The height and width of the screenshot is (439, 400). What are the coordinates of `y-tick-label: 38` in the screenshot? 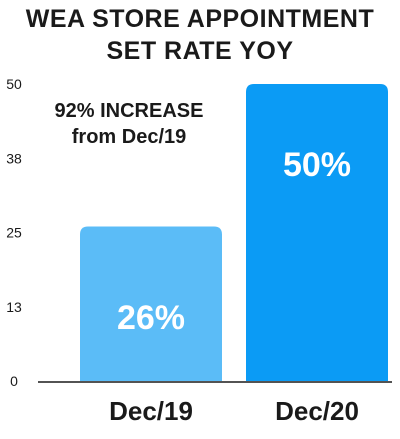 It's located at (14, 158).